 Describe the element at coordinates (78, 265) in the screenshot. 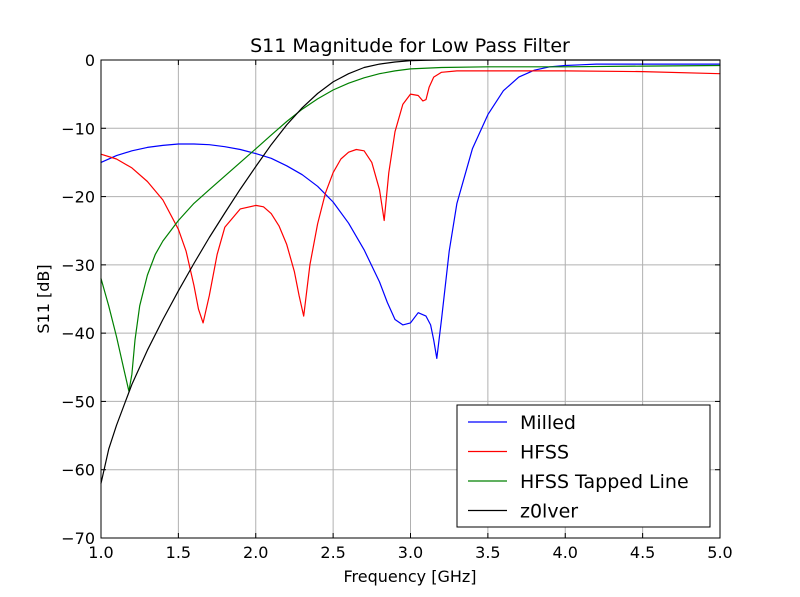

I see `y-tick-label: −30` at that location.